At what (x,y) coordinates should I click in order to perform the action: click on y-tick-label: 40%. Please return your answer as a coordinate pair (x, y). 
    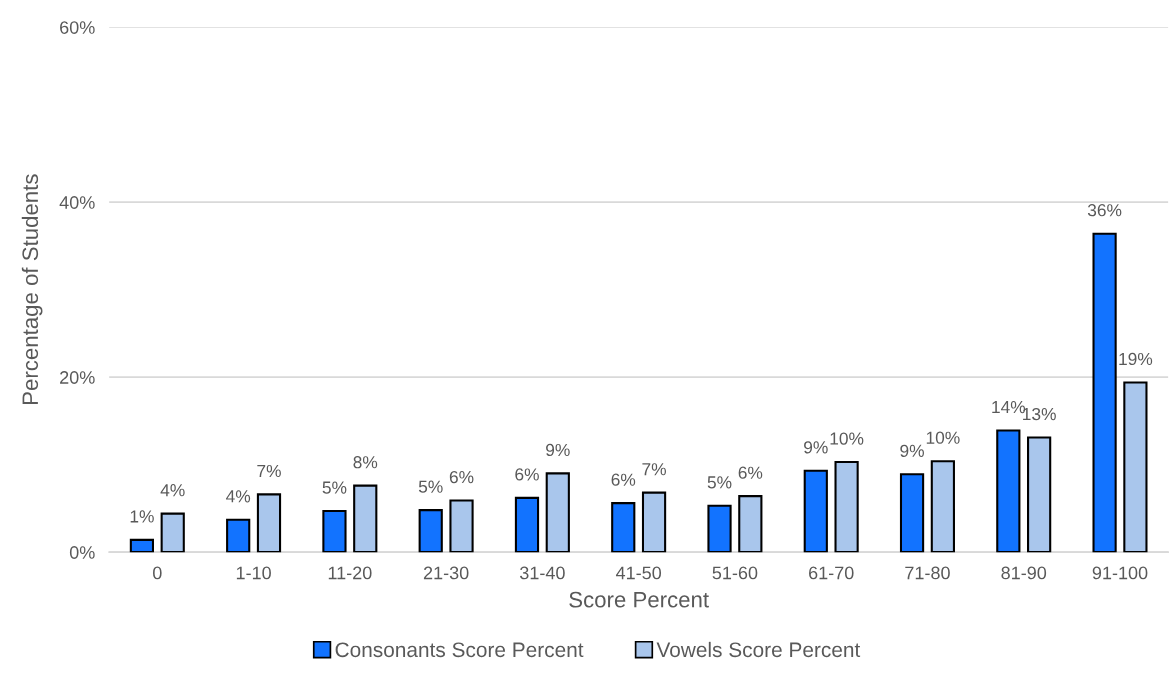
    Looking at the image, I should click on (77, 202).